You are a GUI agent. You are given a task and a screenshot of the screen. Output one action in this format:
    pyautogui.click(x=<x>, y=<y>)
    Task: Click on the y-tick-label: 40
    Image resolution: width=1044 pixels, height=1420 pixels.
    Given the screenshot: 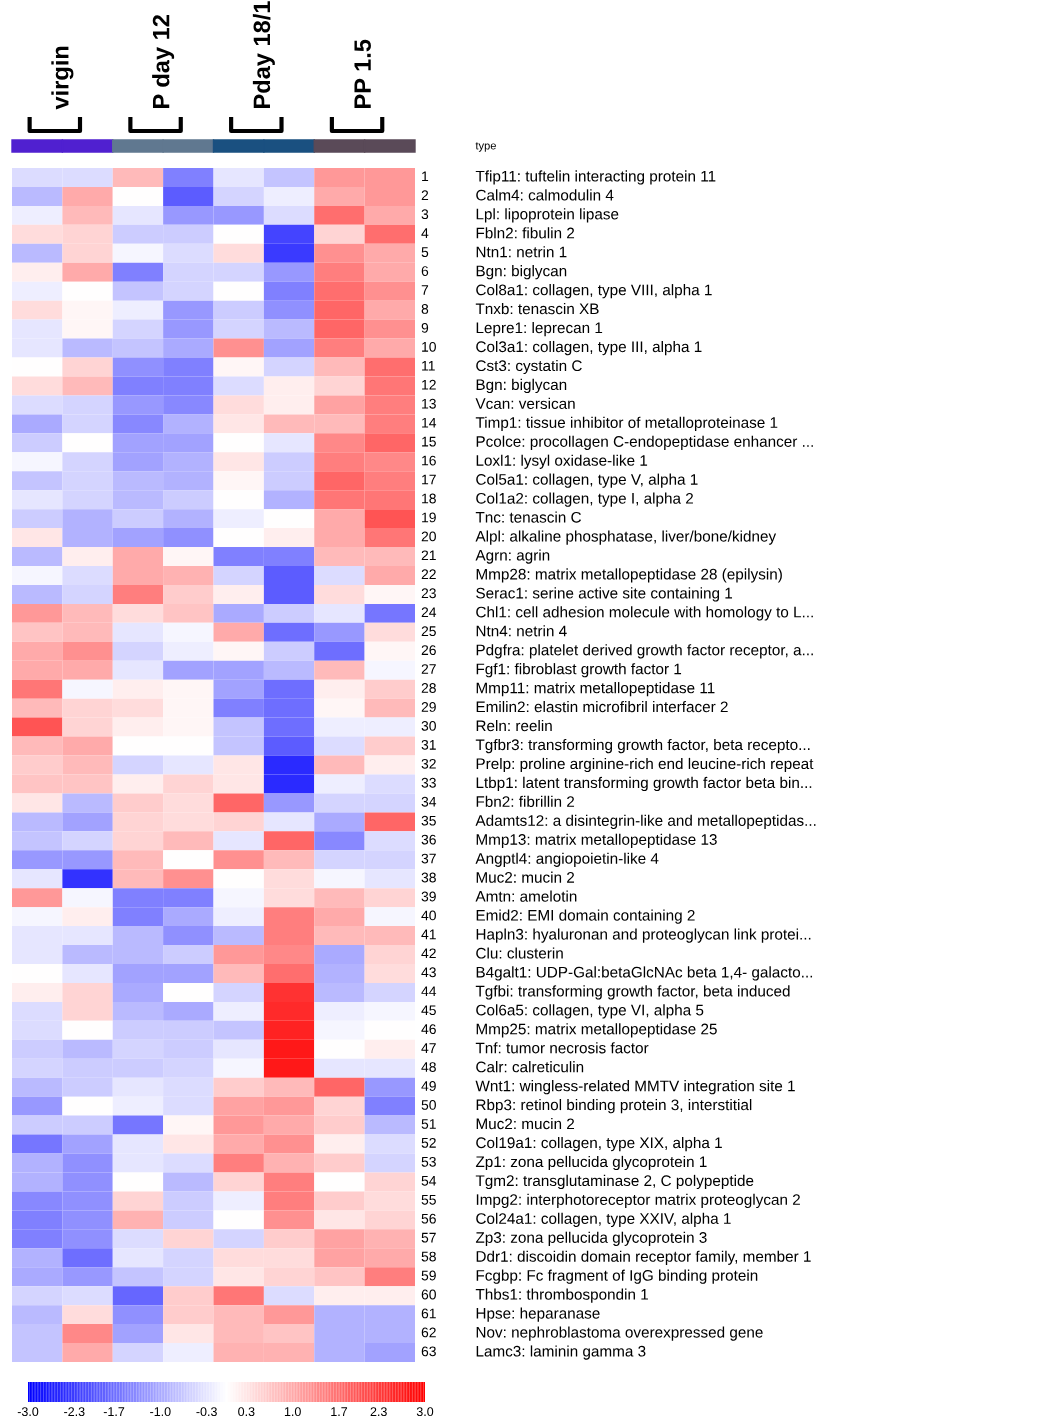 What is the action you would take?
    pyautogui.click(x=428, y=915)
    